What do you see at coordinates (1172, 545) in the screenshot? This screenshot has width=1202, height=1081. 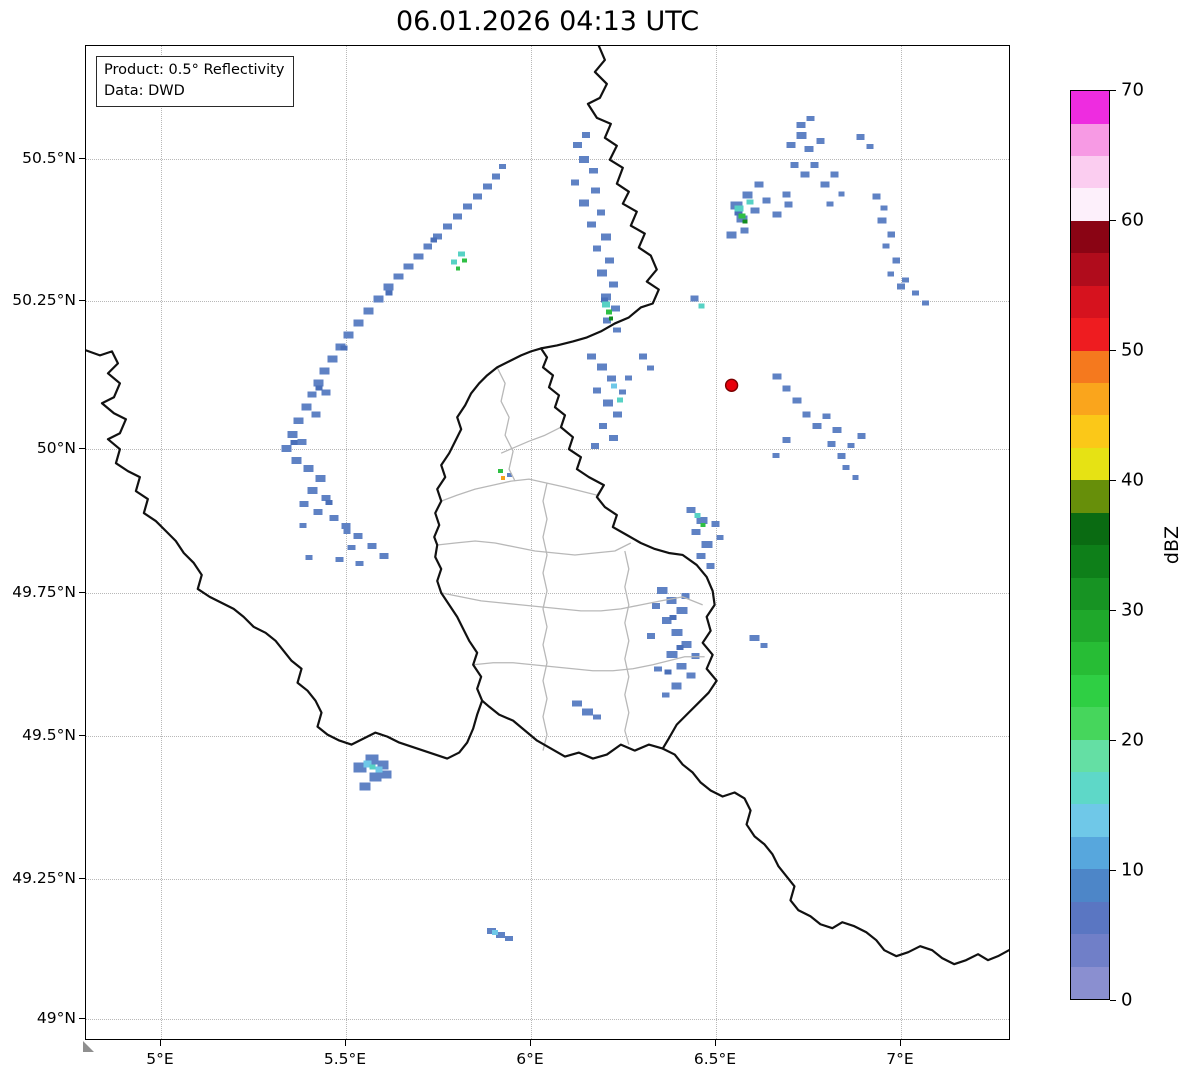 I see `colorbar-title: dBZ` at bounding box center [1172, 545].